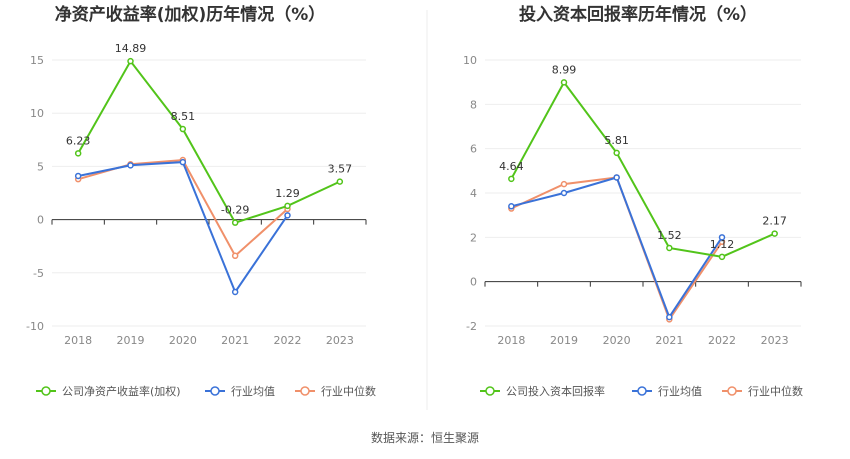  I want to click on y-tick-label: -10, so click(35, 326).